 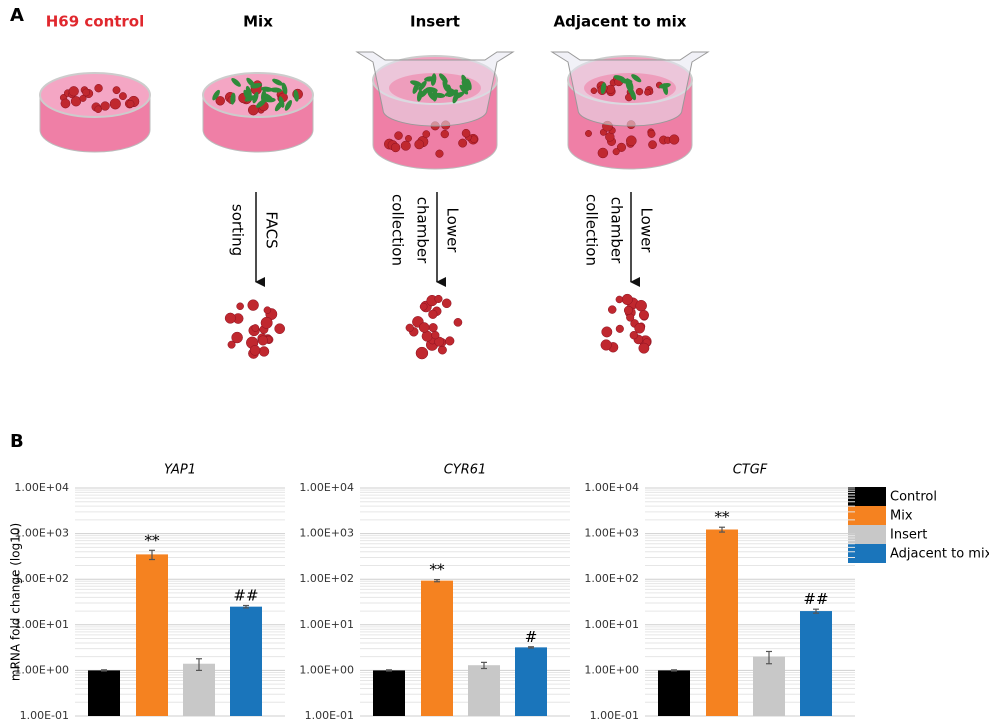 I want to click on significance-label: **, so click(x=438, y=570).